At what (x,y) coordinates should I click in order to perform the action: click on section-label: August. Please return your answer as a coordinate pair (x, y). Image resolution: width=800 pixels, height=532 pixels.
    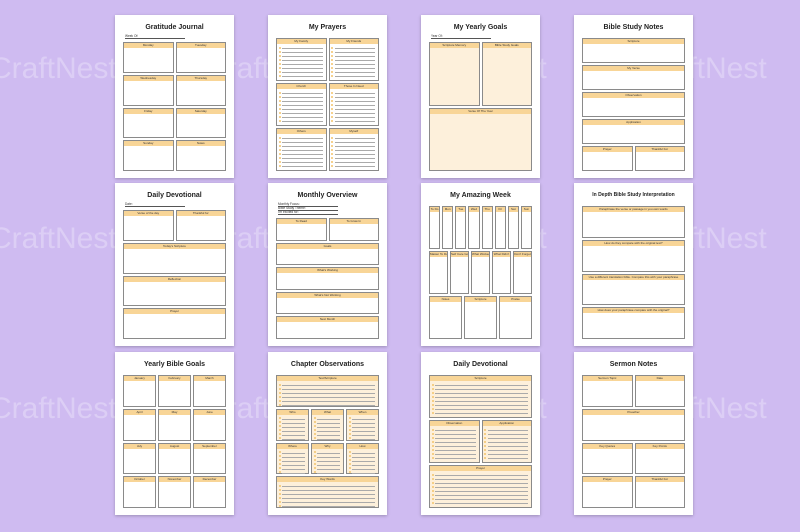
    Looking at the image, I should click on (174, 446).